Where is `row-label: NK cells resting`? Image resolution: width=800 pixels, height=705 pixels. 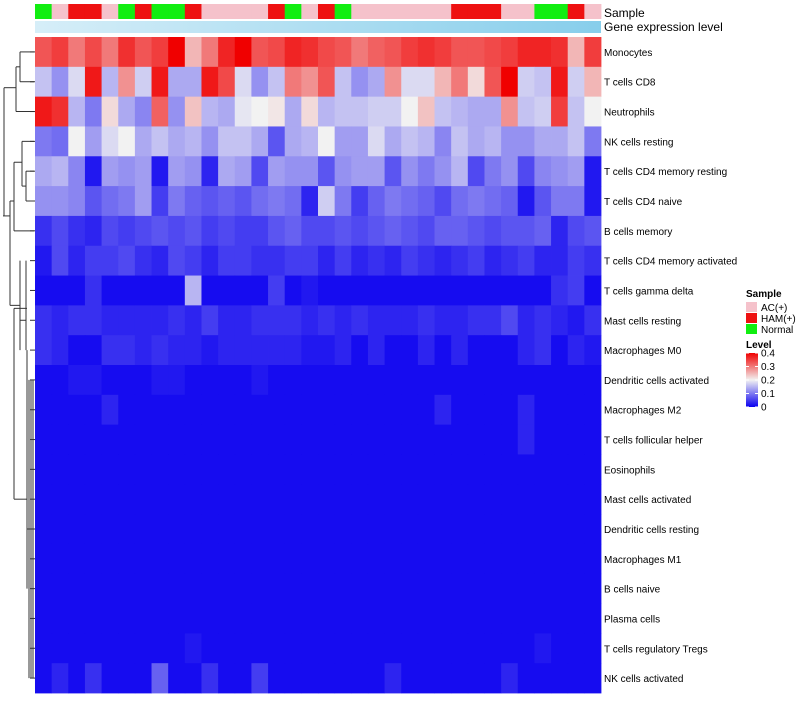
row-label: NK cells resting is located at coordinates (638, 142).